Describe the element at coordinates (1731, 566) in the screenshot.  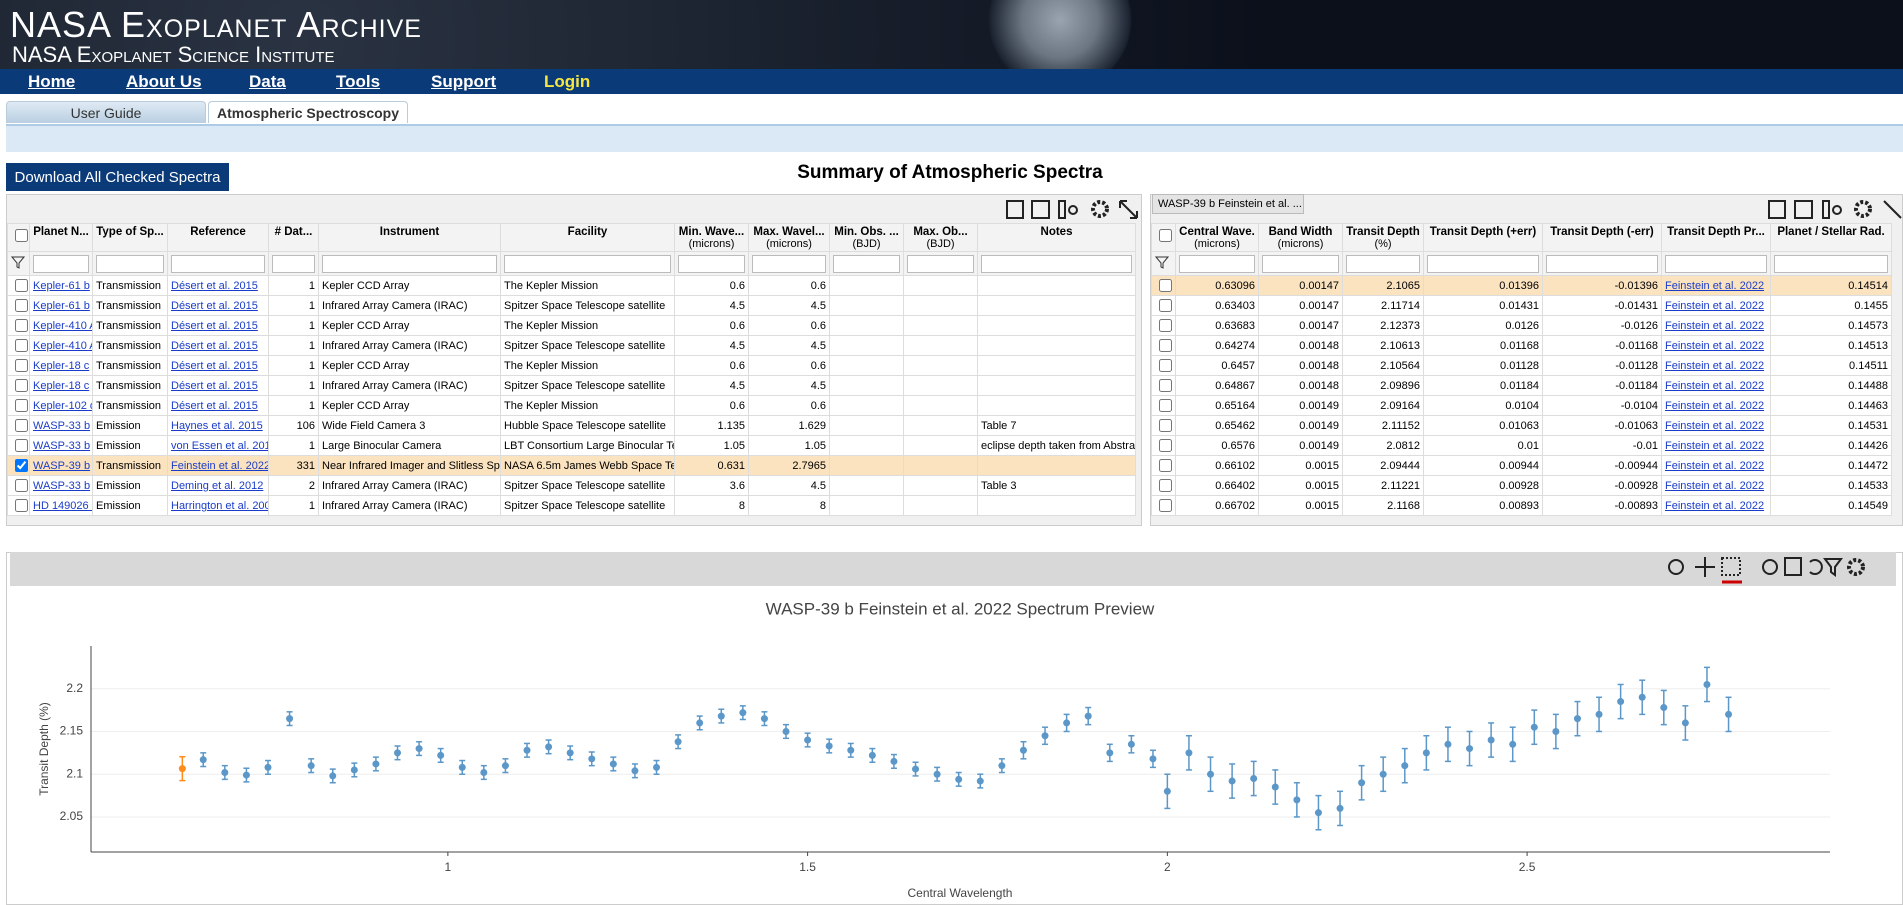
I see `icon-select` at that location.